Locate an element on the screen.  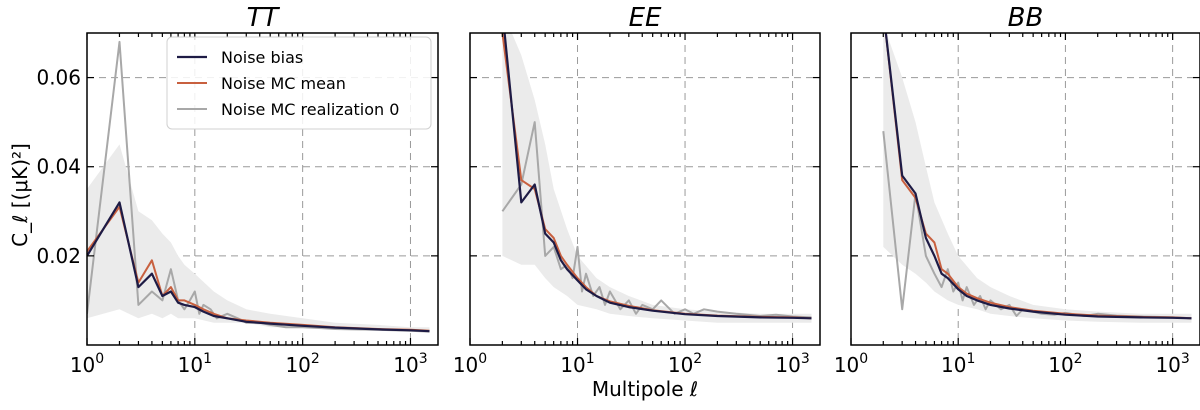
legend-label-noise-bias: Noise bias is located at coordinates (262, 57).